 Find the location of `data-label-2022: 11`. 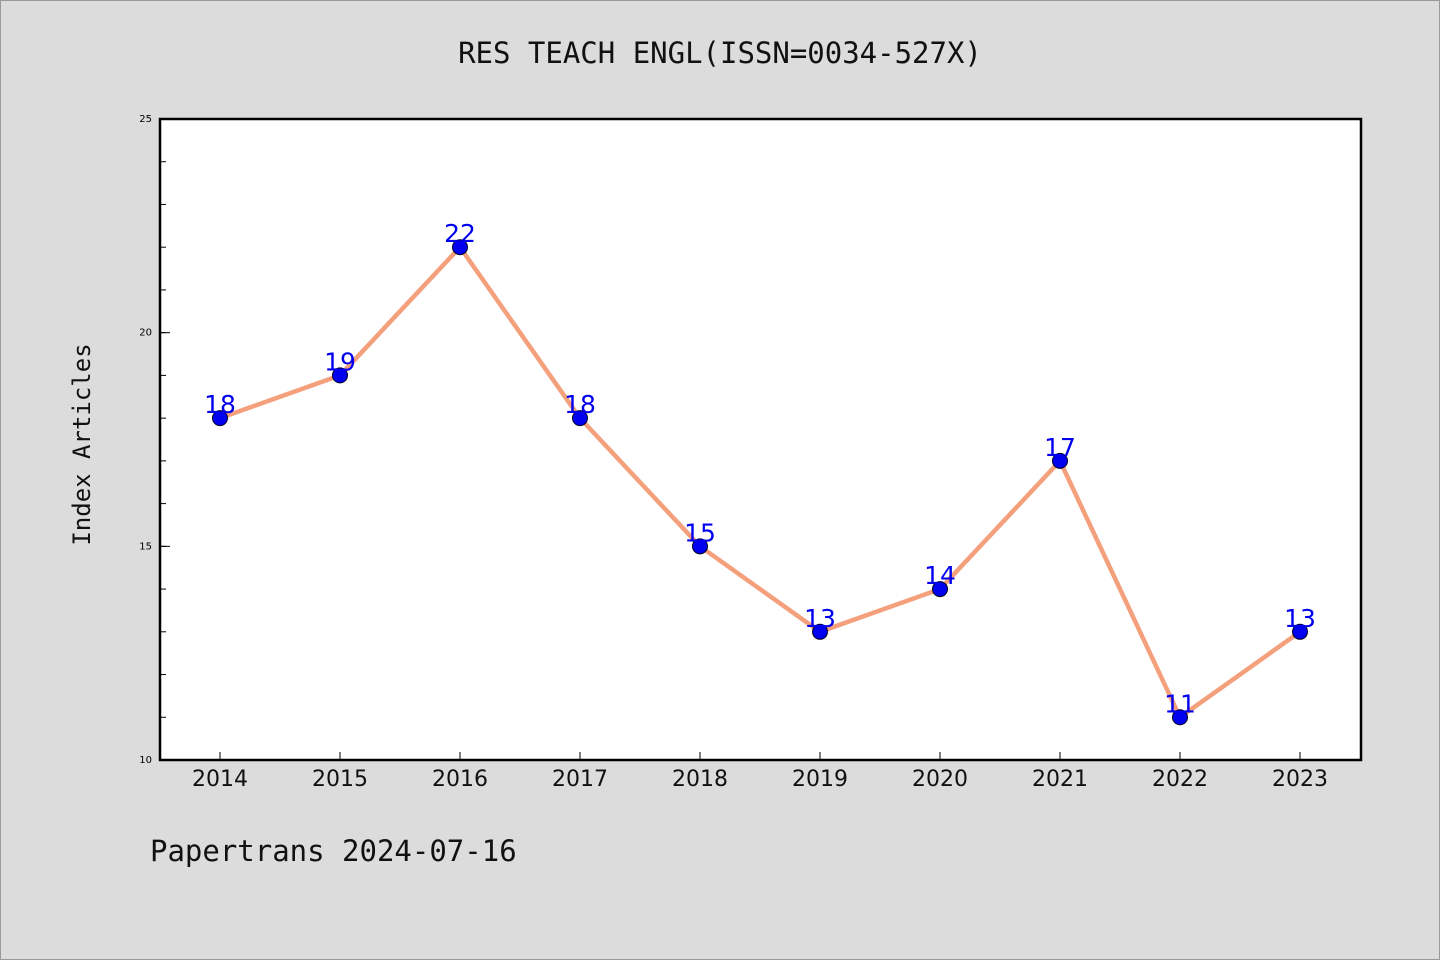

data-label-2022: 11 is located at coordinates (1180, 703).